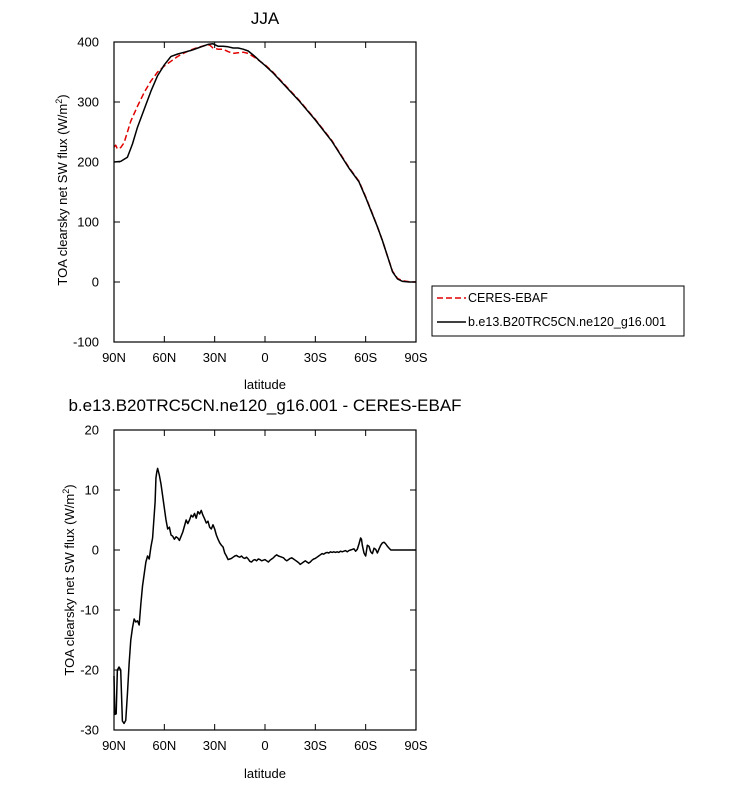 The height and width of the screenshot is (785, 733). Describe the element at coordinates (315, 357) in the screenshot. I see `top-x-tick-label-4: 30S` at that location.